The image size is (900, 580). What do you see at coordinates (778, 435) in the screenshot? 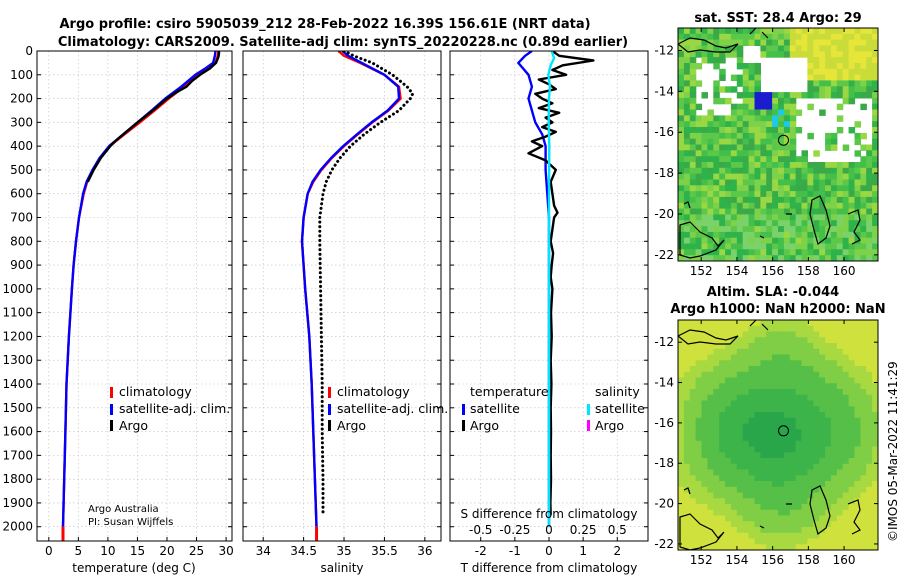
I see `sla-map-field` at bounding box center [778, 435].